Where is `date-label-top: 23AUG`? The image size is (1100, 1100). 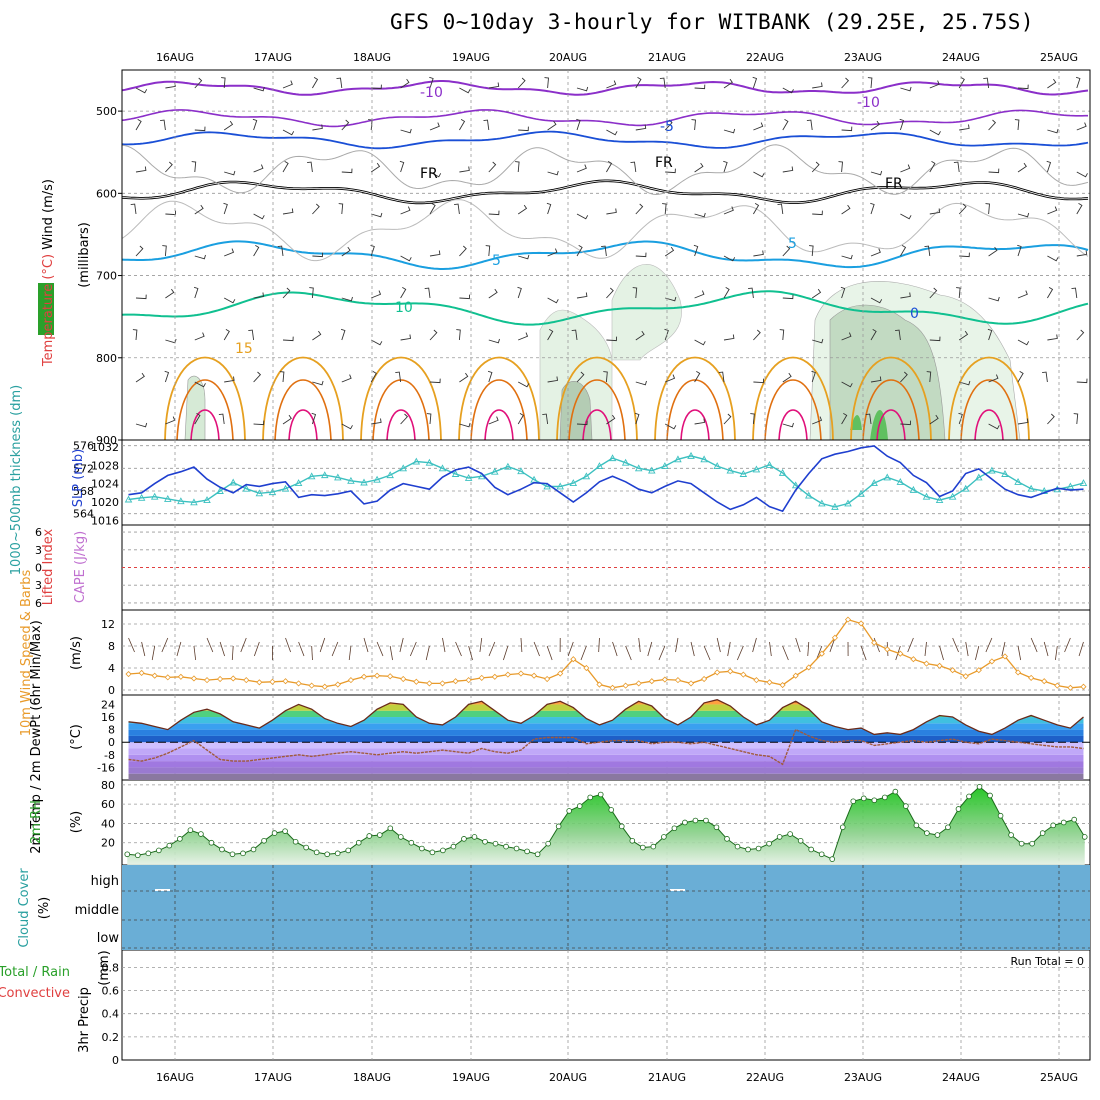
date-label-top: 23AUG is located at coordinates (863, 57).